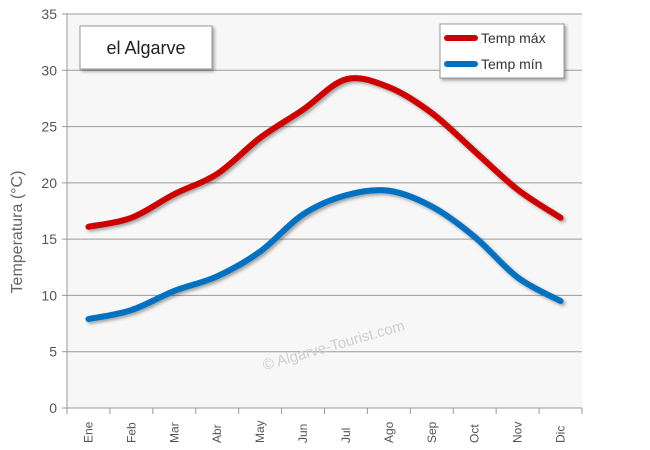 This screenshot has height=450, width=650. I want to click on x-tick-label: Jul, so click(346, 435).